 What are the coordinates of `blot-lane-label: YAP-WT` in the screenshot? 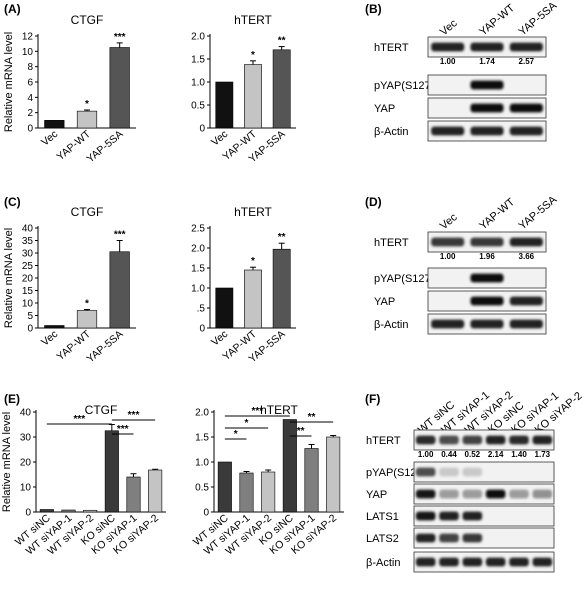 It's located at (497, 214).